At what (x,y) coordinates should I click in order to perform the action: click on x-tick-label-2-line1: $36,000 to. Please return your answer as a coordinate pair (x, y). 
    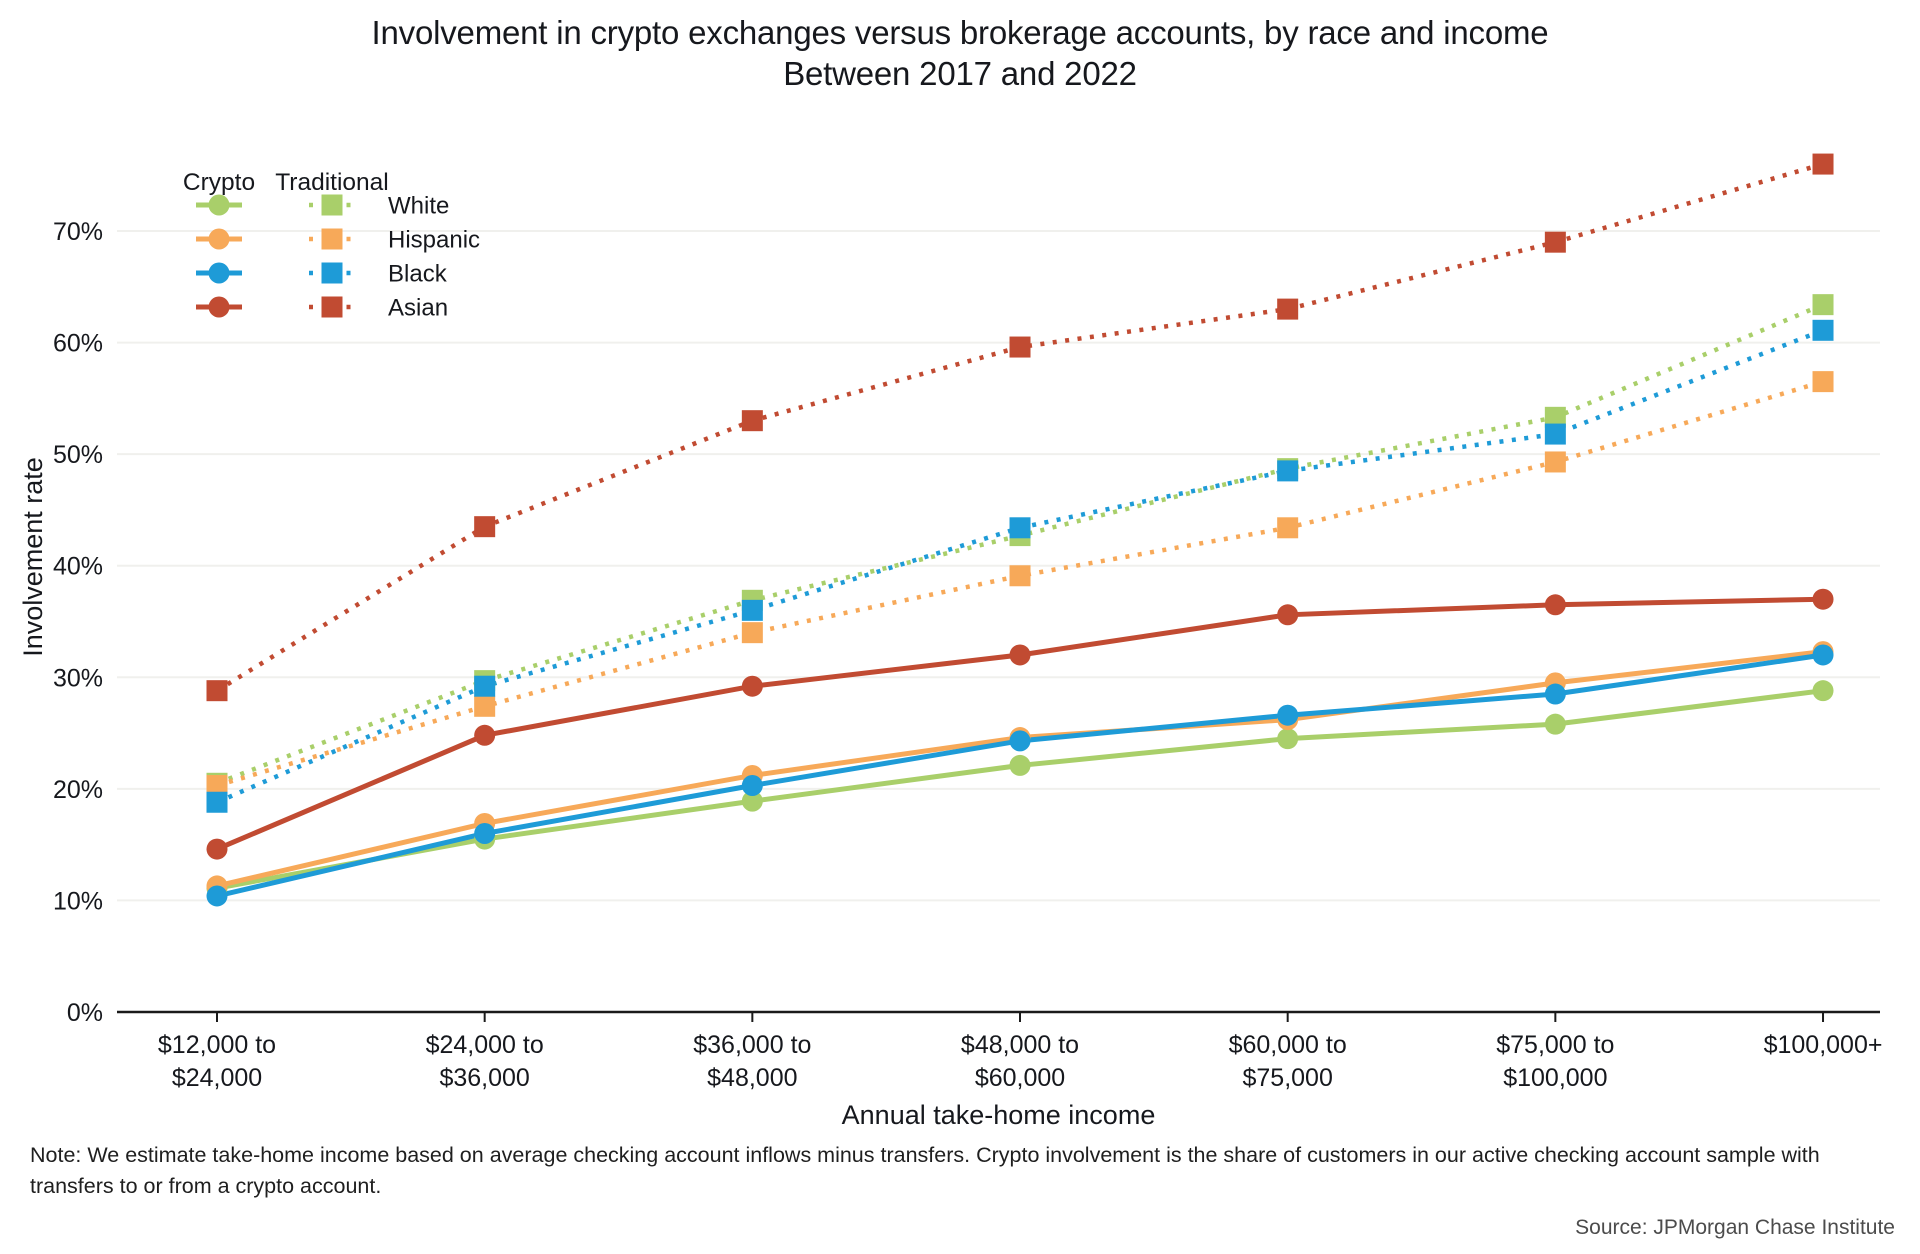
    Looking at the image, I should click on (752, 1045).